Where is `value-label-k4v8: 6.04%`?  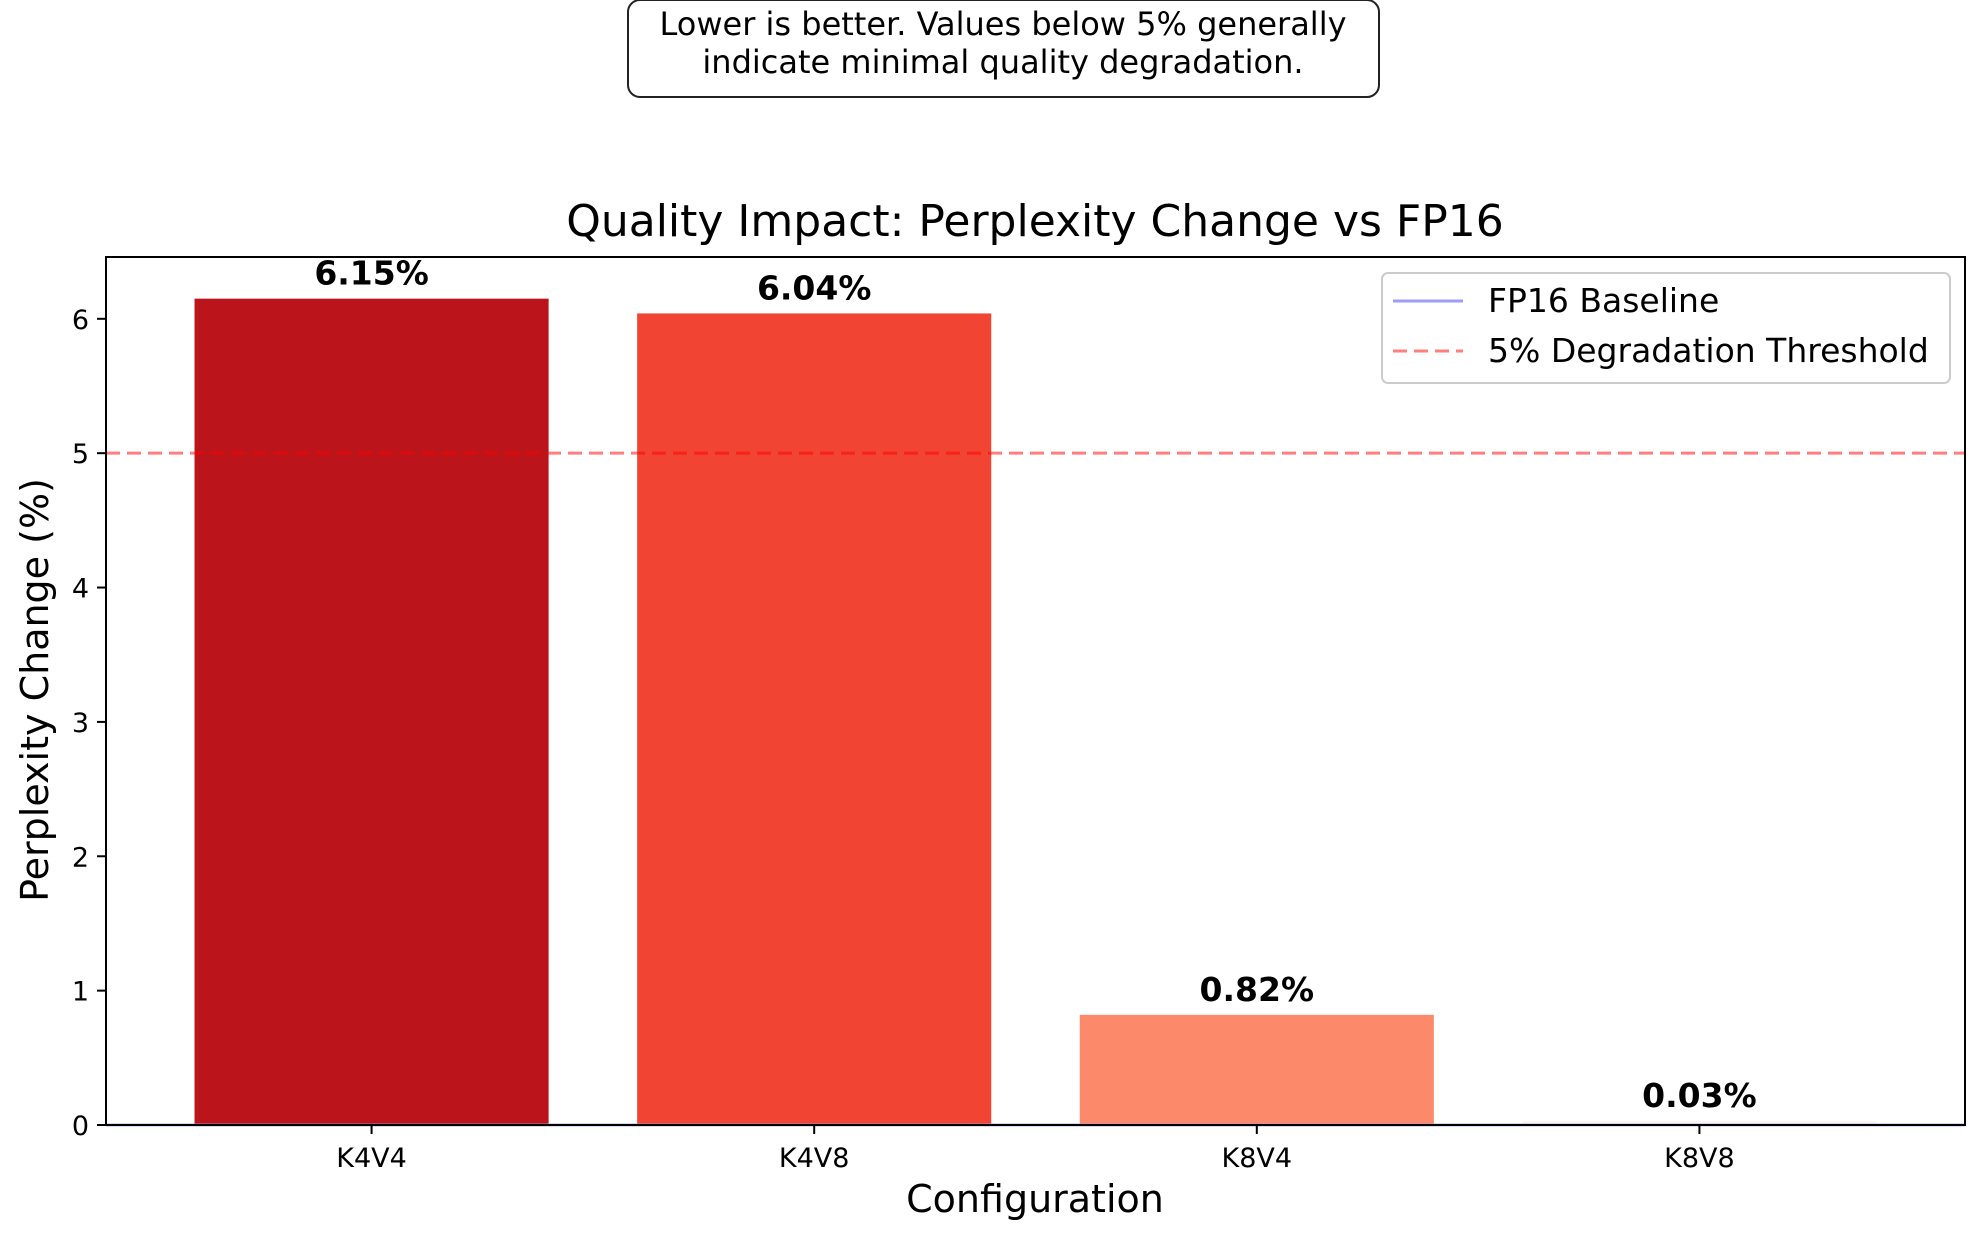 value-label-k4v8: 6.04% is located at coordinates (814, 287).